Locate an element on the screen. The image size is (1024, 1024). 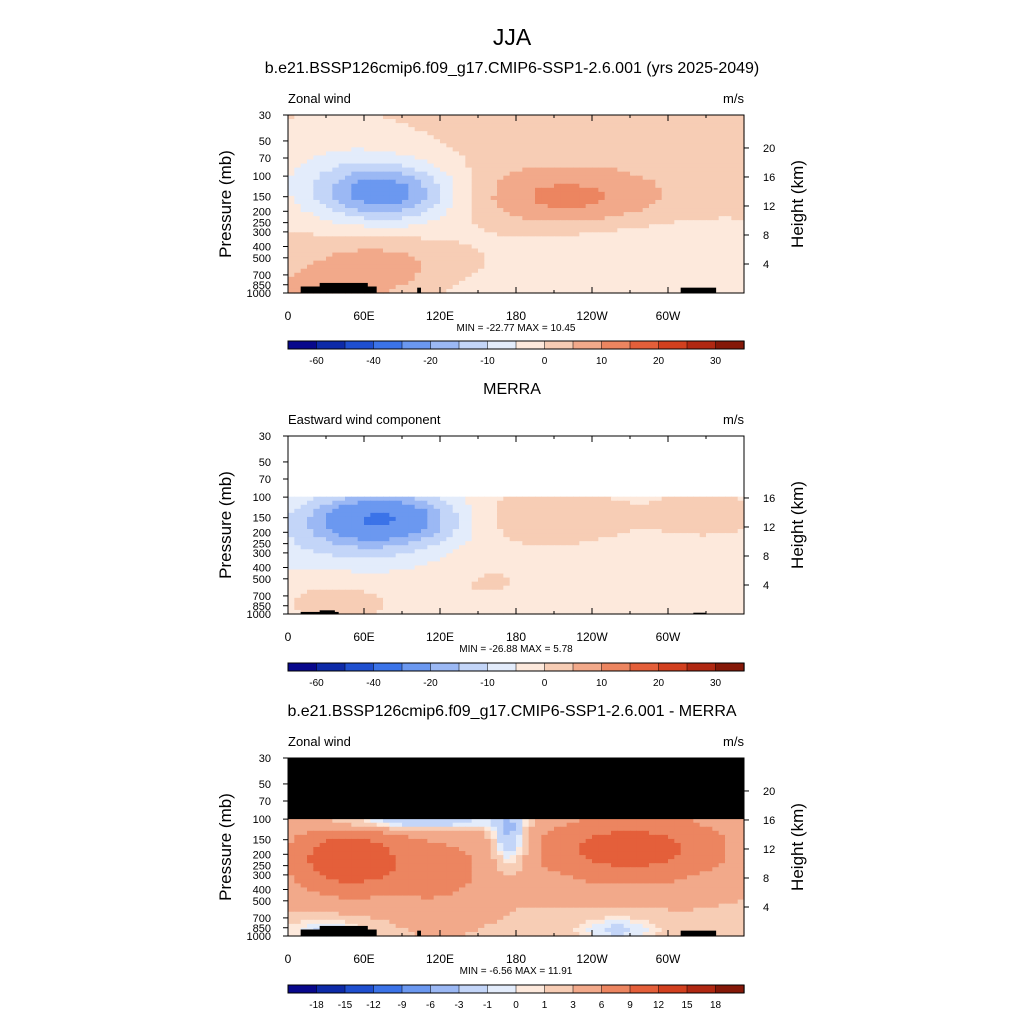
height-tick-label: 16 is located at coordinates (769, 178).